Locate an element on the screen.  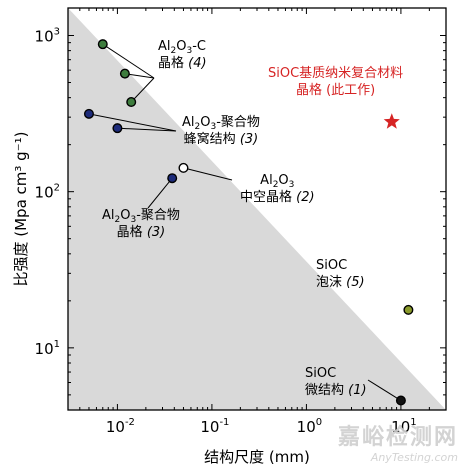
x-tick-label: 10⁰ is located at coordinates (309, 426).